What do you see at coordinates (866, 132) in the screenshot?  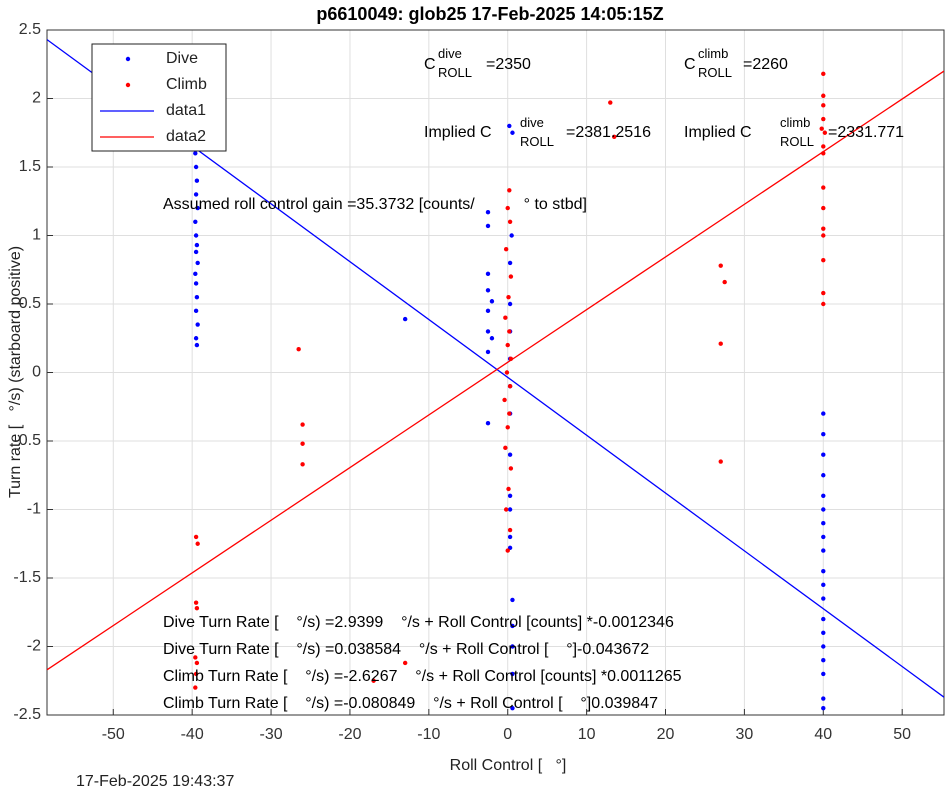 I see `annotation-value: =2331.771` at bounding box center [866, 132].